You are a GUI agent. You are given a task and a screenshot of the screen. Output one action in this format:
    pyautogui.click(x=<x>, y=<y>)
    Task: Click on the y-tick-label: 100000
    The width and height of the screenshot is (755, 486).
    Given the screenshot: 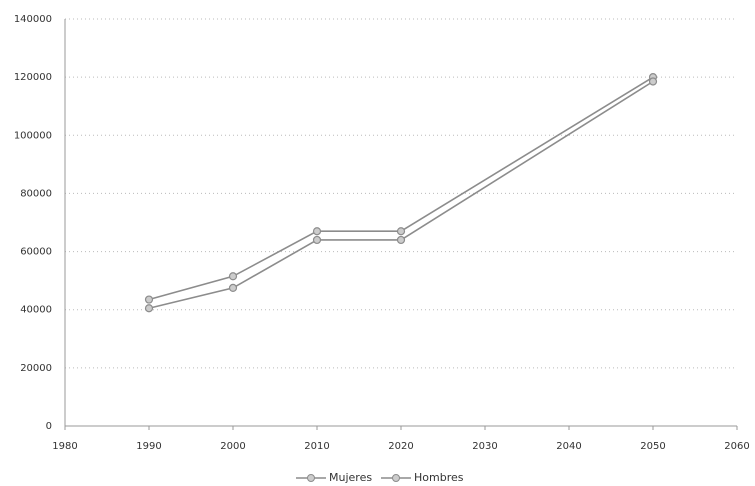 What is the action you would take?
    pyautogui.click(x=33, y=135)
    